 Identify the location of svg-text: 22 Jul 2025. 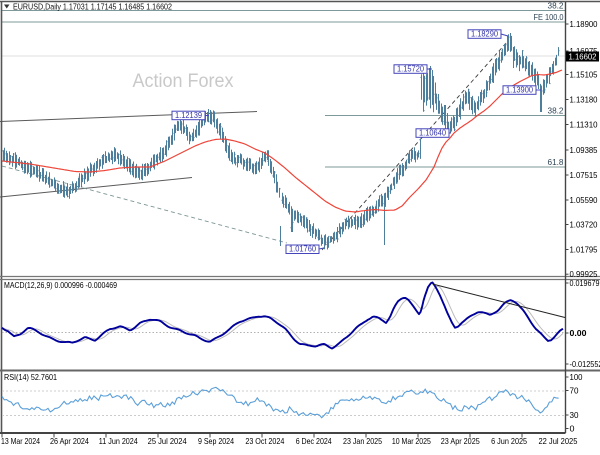
(557, 441).